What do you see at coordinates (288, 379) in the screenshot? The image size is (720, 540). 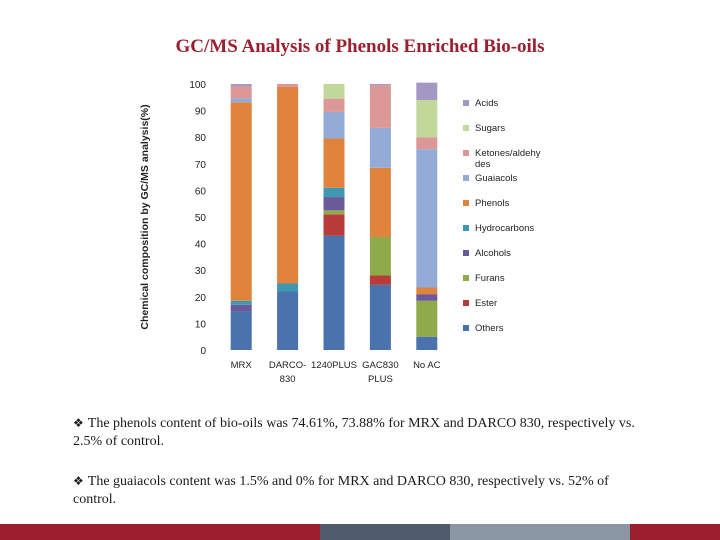 I see `x-tick-label: 830` at bounding box center [288, 379].